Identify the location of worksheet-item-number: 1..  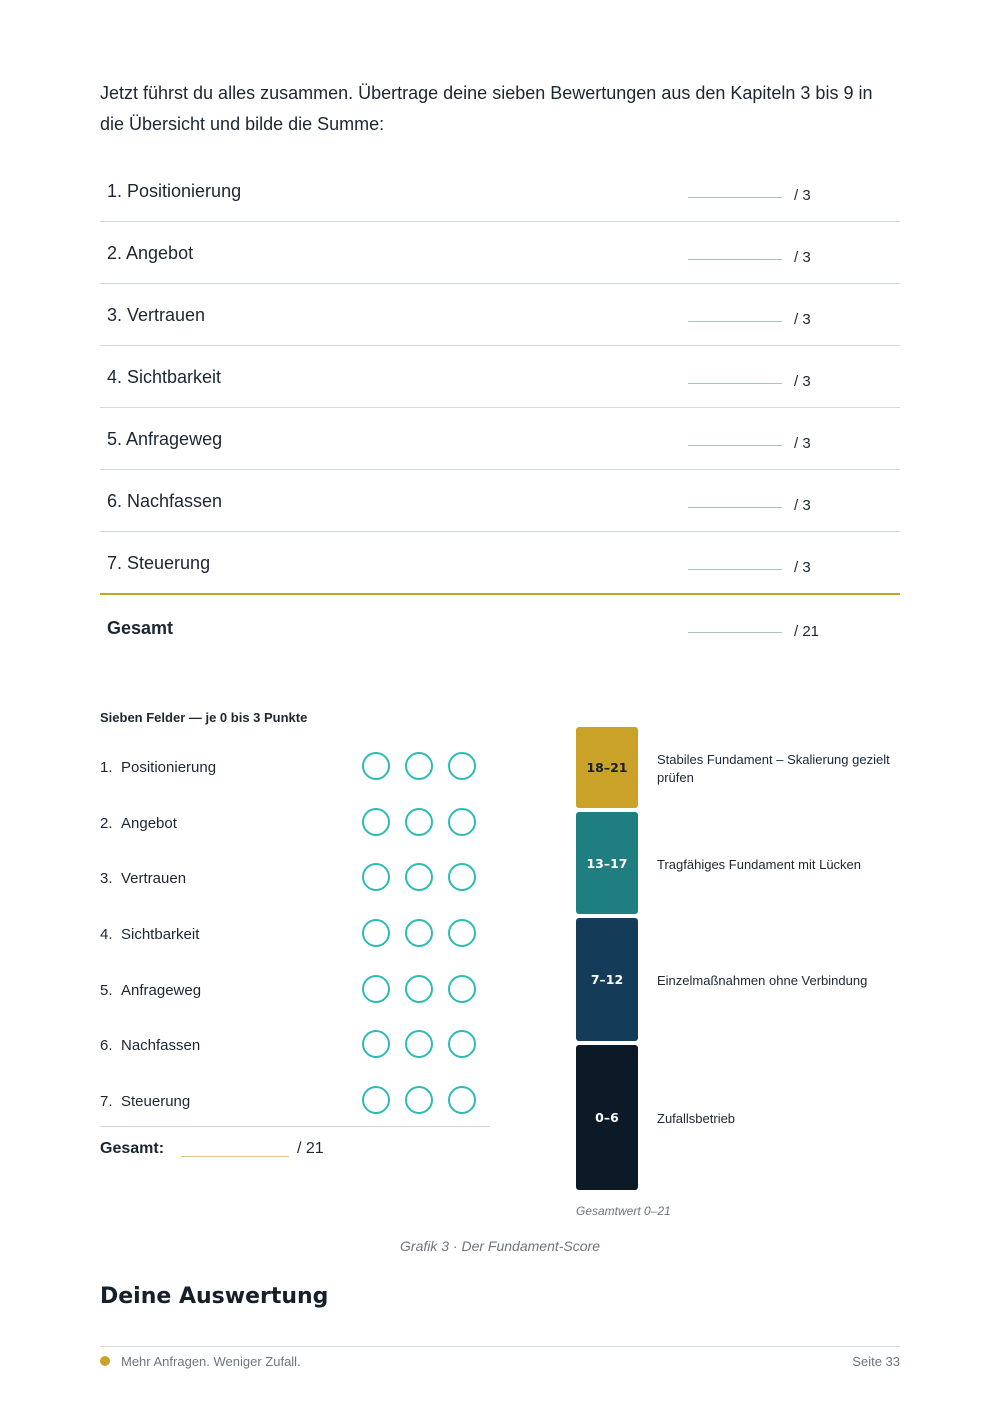
(106, 767).